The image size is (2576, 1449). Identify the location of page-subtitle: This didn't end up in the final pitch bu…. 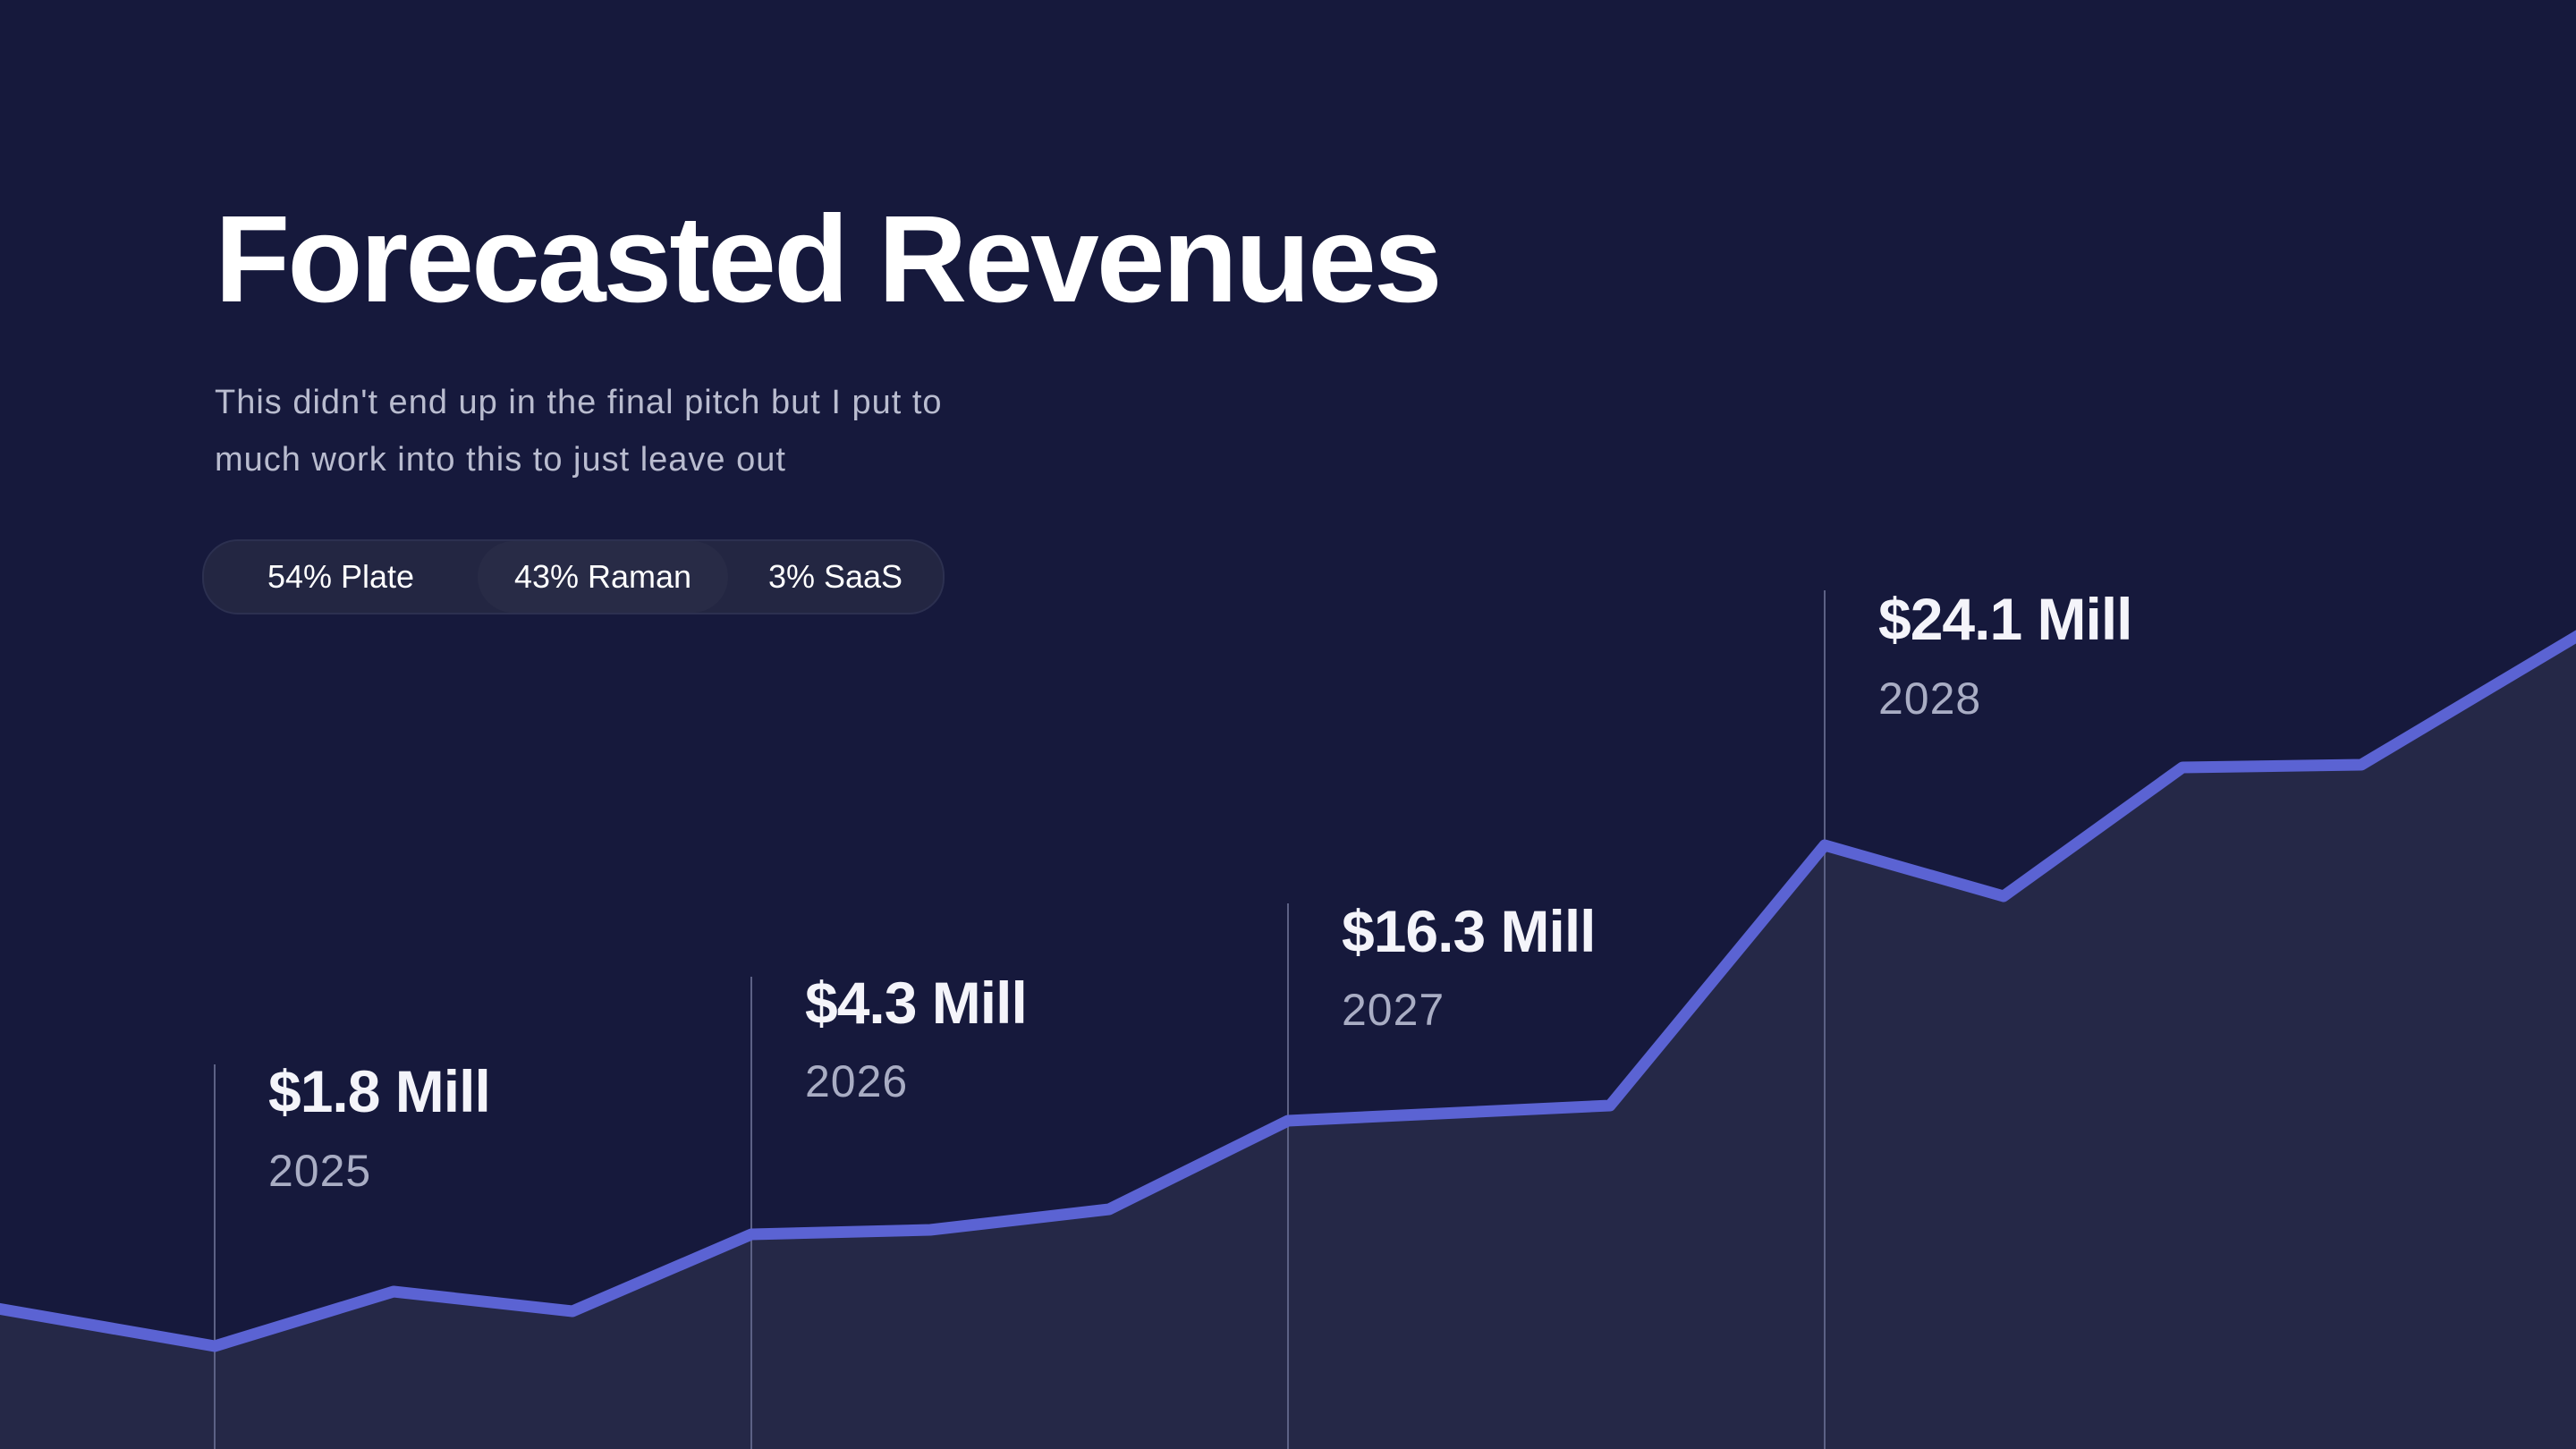
(662, 431).